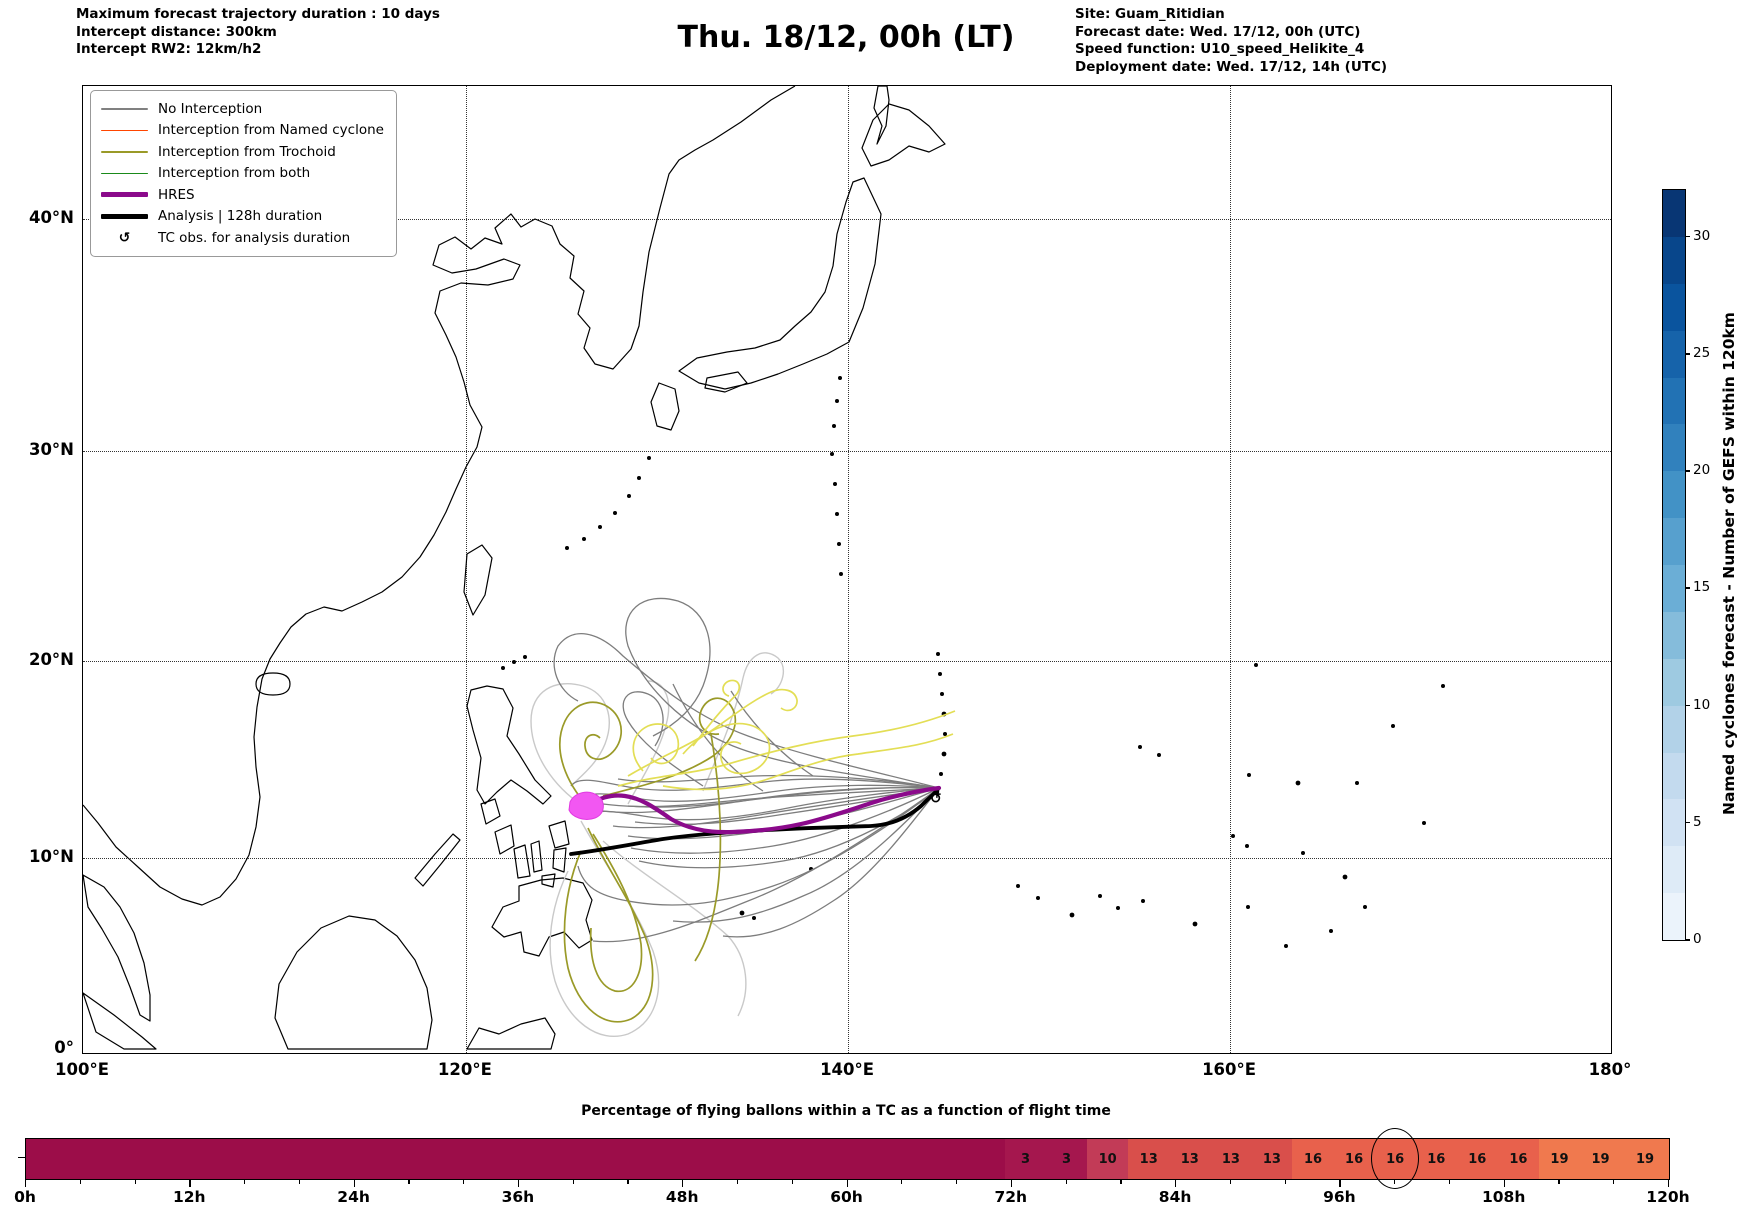 This screenshot has height=1213, width=1748. I want to click on site-text: Site: Guam_Ritidian, so click(1150, 14).